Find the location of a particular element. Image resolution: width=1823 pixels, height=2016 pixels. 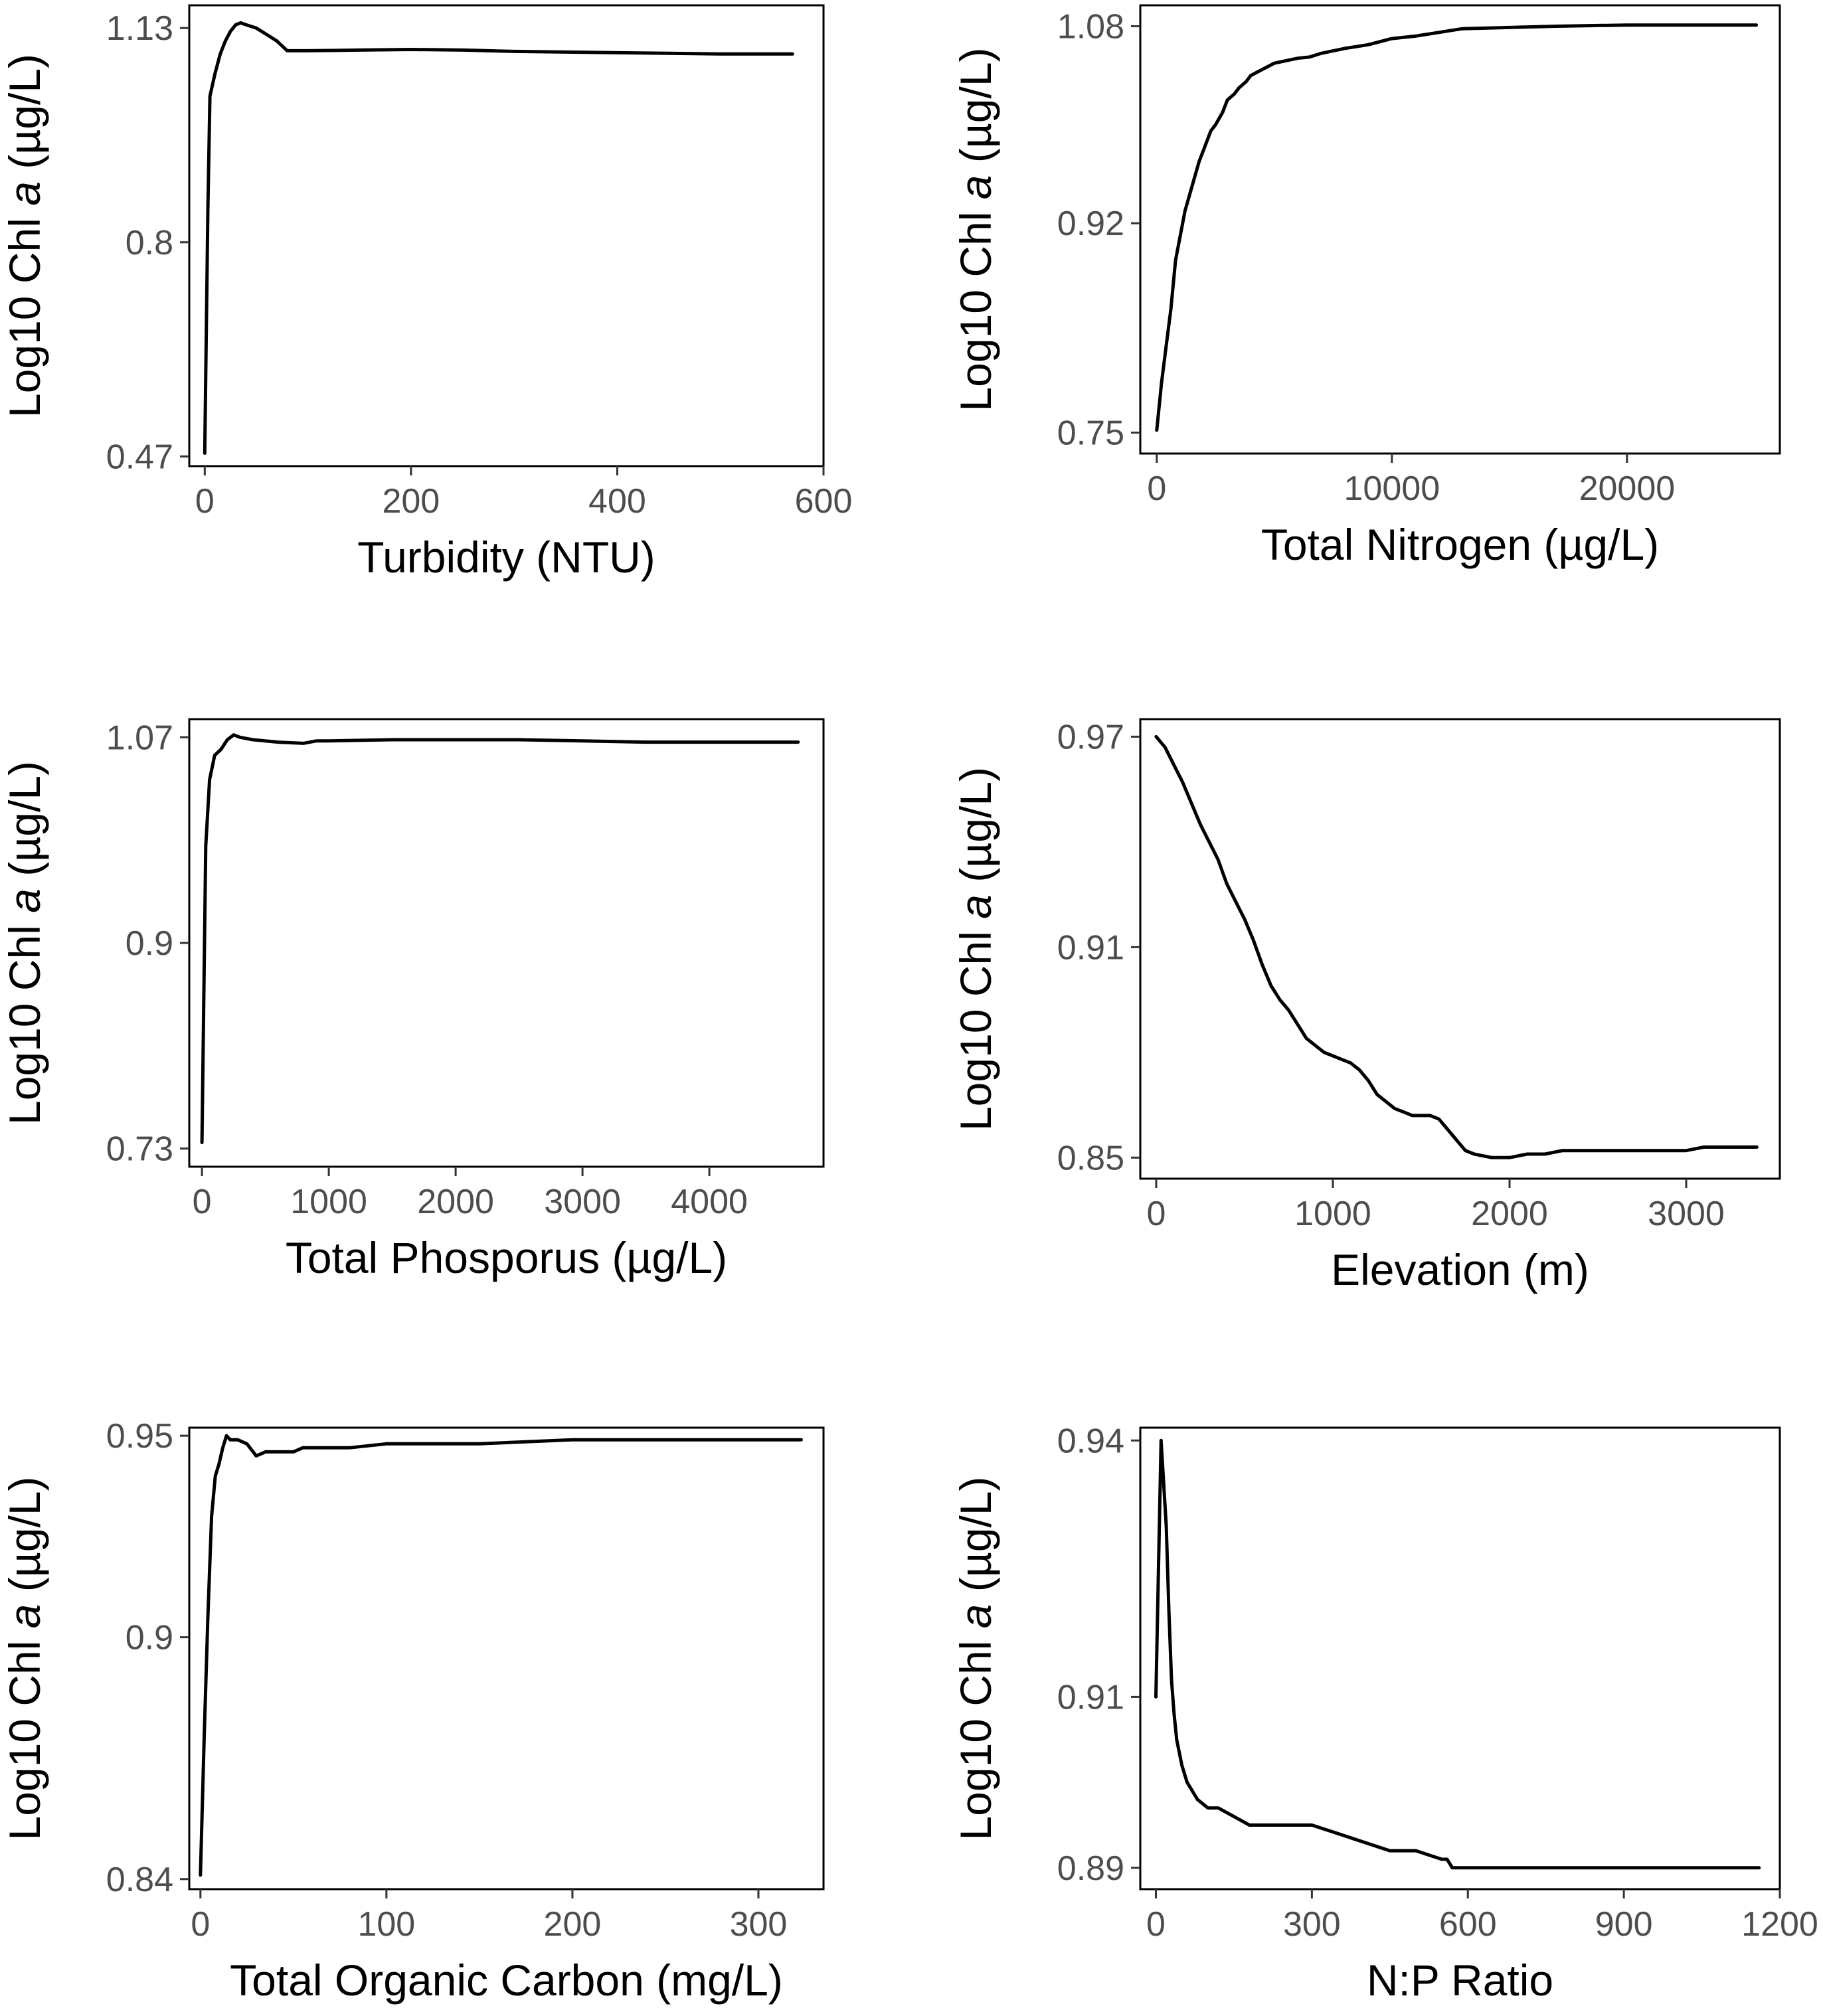

x-axis-title: Total Organic Carbon (mg/L) is located at coordinates (506, 1980).